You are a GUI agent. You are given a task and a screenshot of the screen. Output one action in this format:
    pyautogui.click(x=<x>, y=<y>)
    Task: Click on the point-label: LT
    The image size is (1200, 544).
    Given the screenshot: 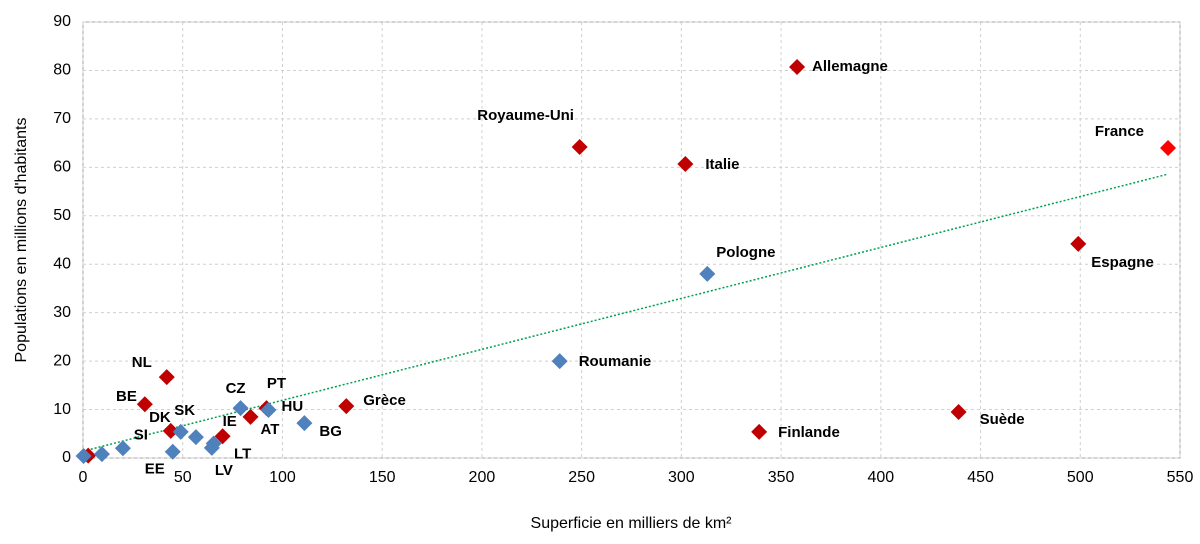 What is the action you would take?
    pyautogui.click(x=242, y=453)
    